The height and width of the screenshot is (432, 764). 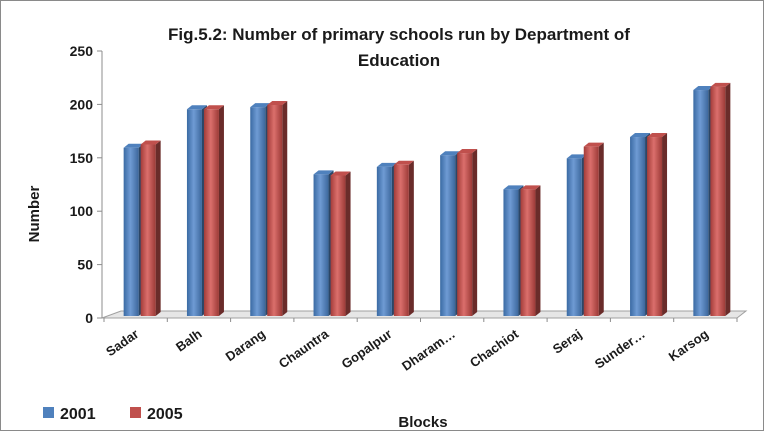 I want to click on x-category-label: Karsog, so click(x=688, y=345).